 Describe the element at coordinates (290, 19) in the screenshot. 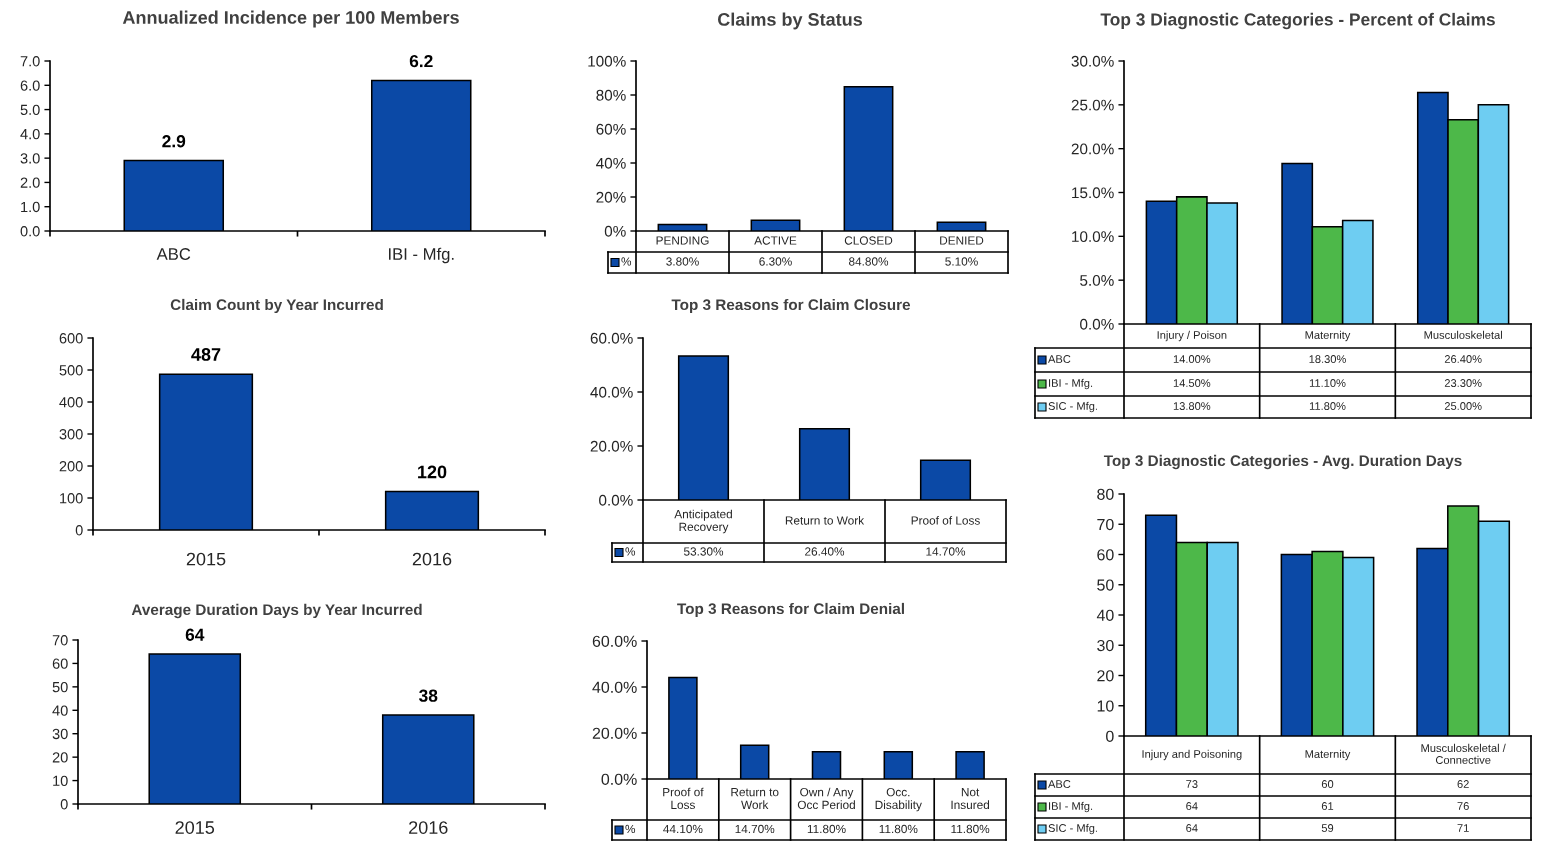

I see `chart-title: Annualized Incidence per 100 Members` at that location.